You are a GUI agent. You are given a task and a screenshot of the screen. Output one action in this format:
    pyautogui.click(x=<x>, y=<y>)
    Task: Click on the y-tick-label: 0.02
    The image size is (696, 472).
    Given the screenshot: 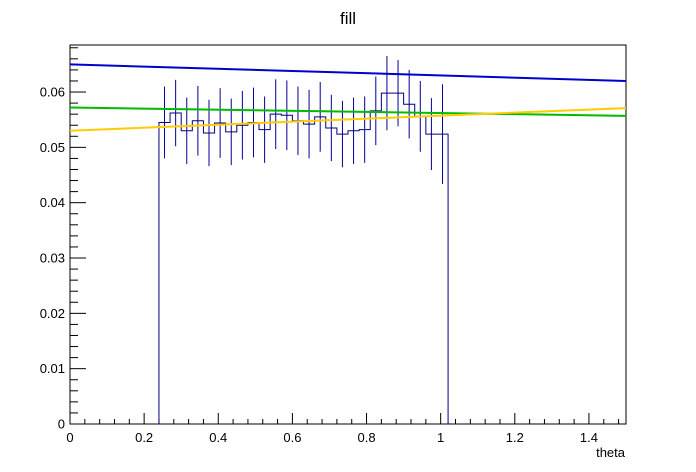 What is the action you would take?
    pyautogui.click(x=52, y=313)
    